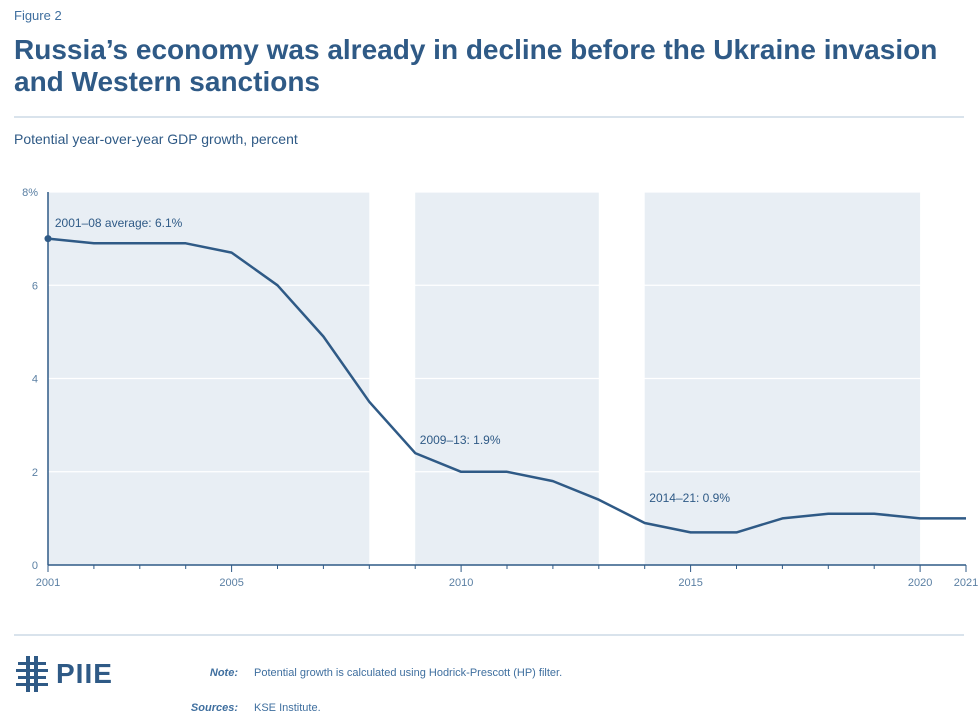  Describe the element at coordinates (35, 380) in the screenshot. I see `y-tick-label: 4` at that location.